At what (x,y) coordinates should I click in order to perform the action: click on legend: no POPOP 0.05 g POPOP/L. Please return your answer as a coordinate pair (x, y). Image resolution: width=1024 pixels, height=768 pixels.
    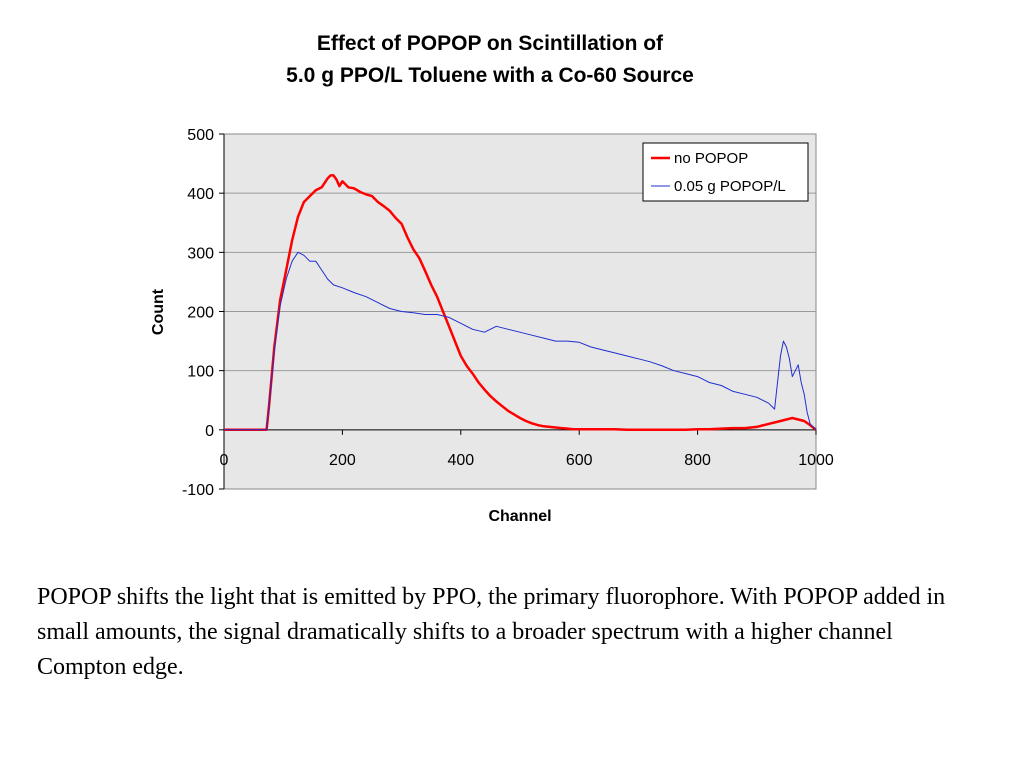
    Looking at the image, I should click on (725, 172).